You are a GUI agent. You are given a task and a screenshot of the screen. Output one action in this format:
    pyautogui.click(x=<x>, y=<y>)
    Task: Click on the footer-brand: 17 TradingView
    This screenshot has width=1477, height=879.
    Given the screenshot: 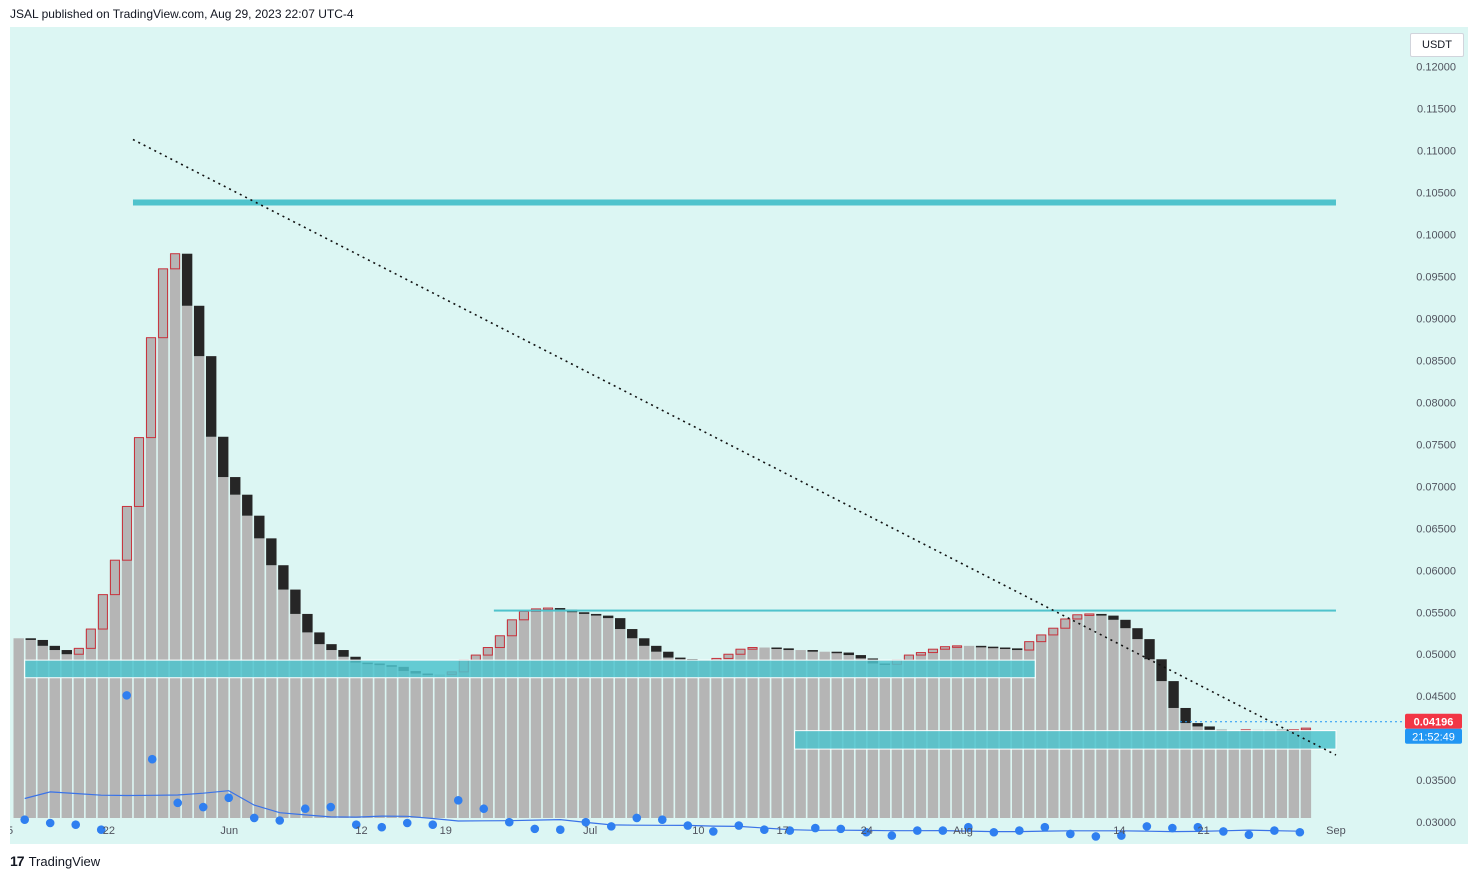 What is the action you would take?
    pyautogui.click(x=55, y=861)
    